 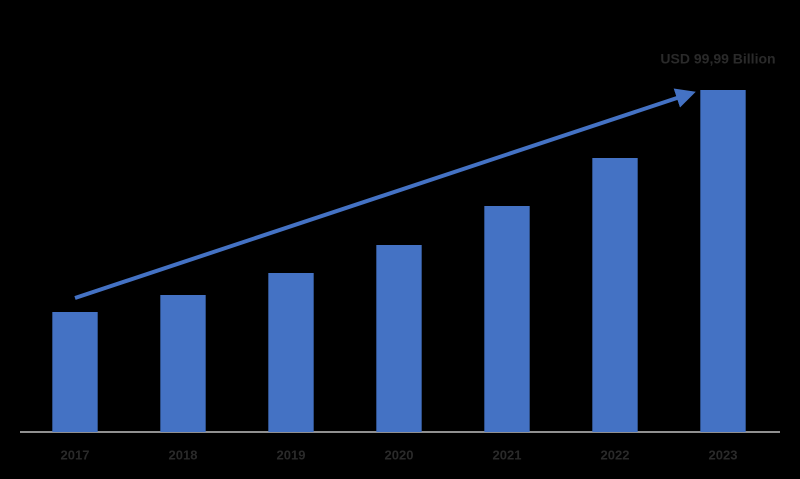 What do you see at coordinates (507, 454) in the screenshot?
I see `x-tick-label: 2021` at bounding box center [507, 454].